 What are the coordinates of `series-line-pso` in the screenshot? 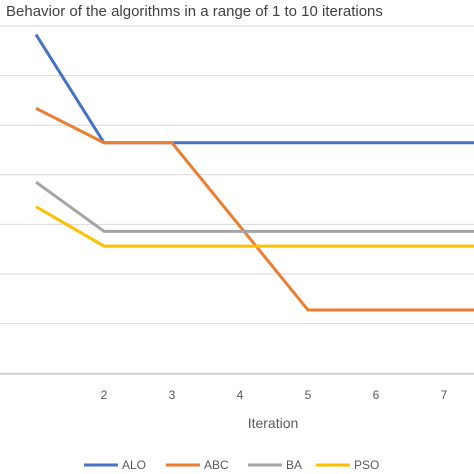 It's located at (254, 226).